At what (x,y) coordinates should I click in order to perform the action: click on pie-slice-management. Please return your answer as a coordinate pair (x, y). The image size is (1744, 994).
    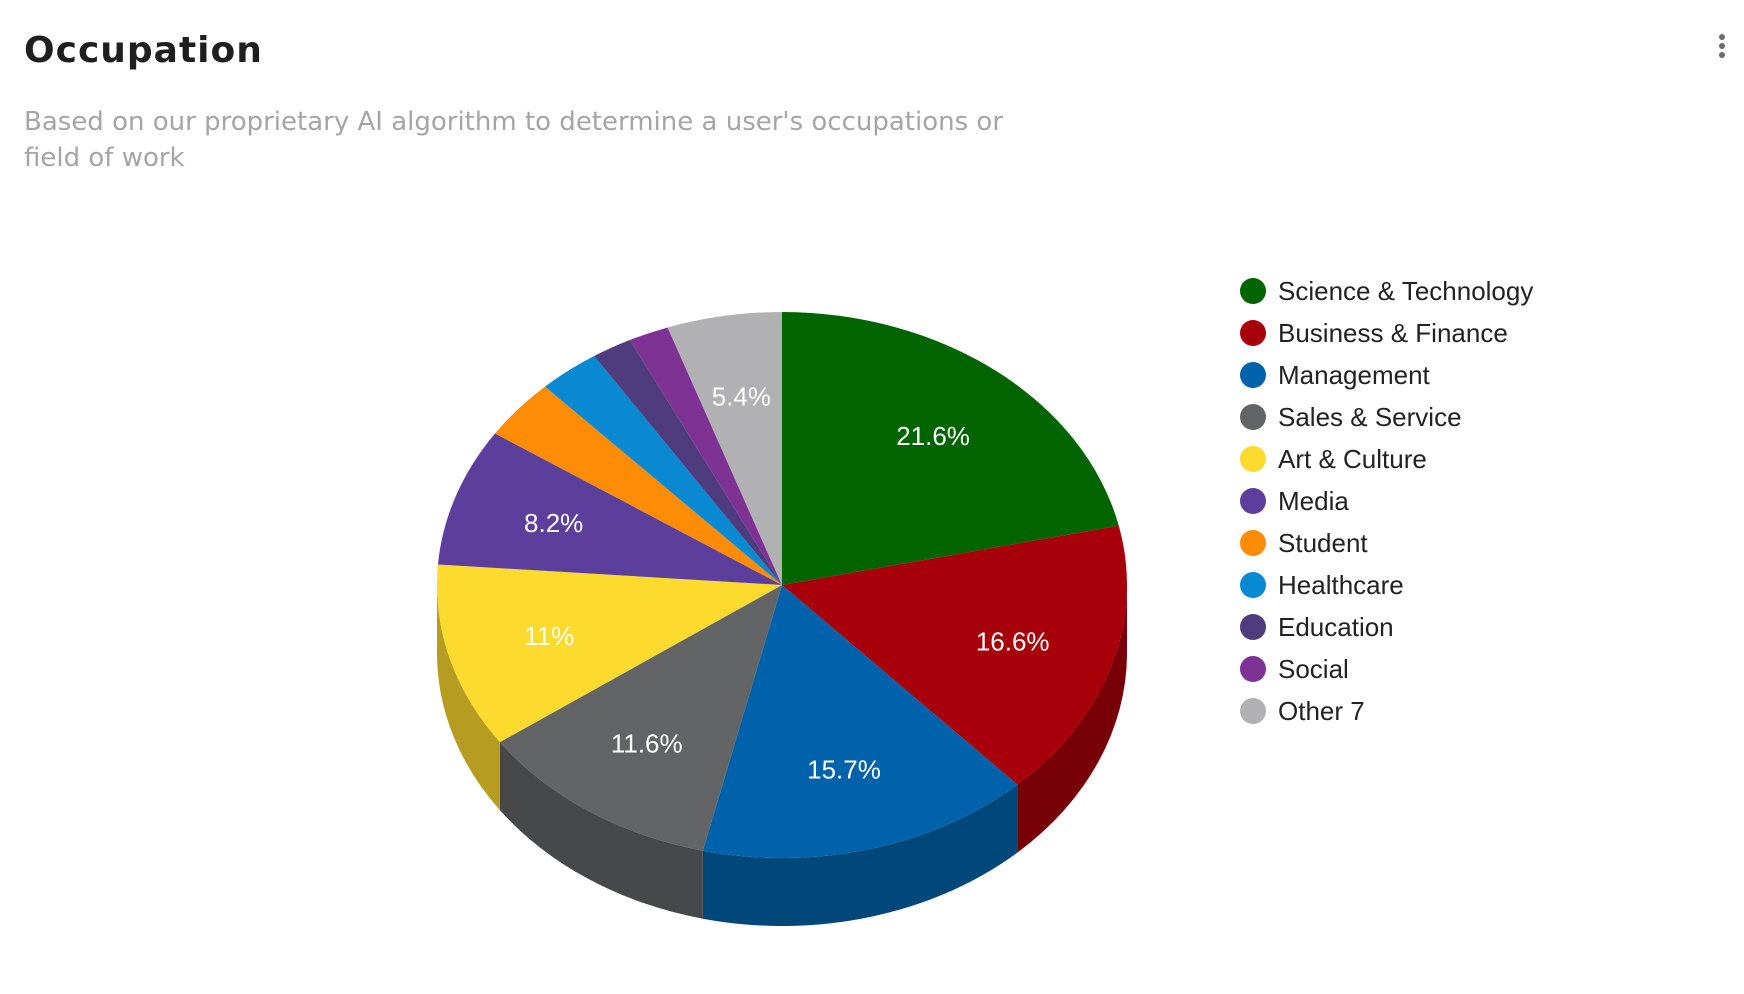
    Looking at the image, I should click on (860, 721).